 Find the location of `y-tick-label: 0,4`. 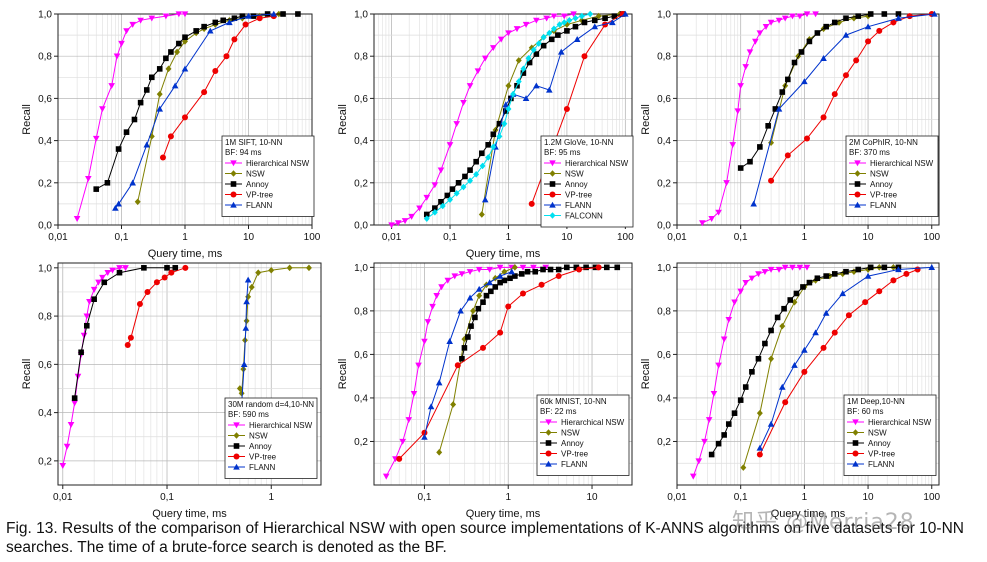

y-tick-label: 0,4 is located at coordinates (45, 141).